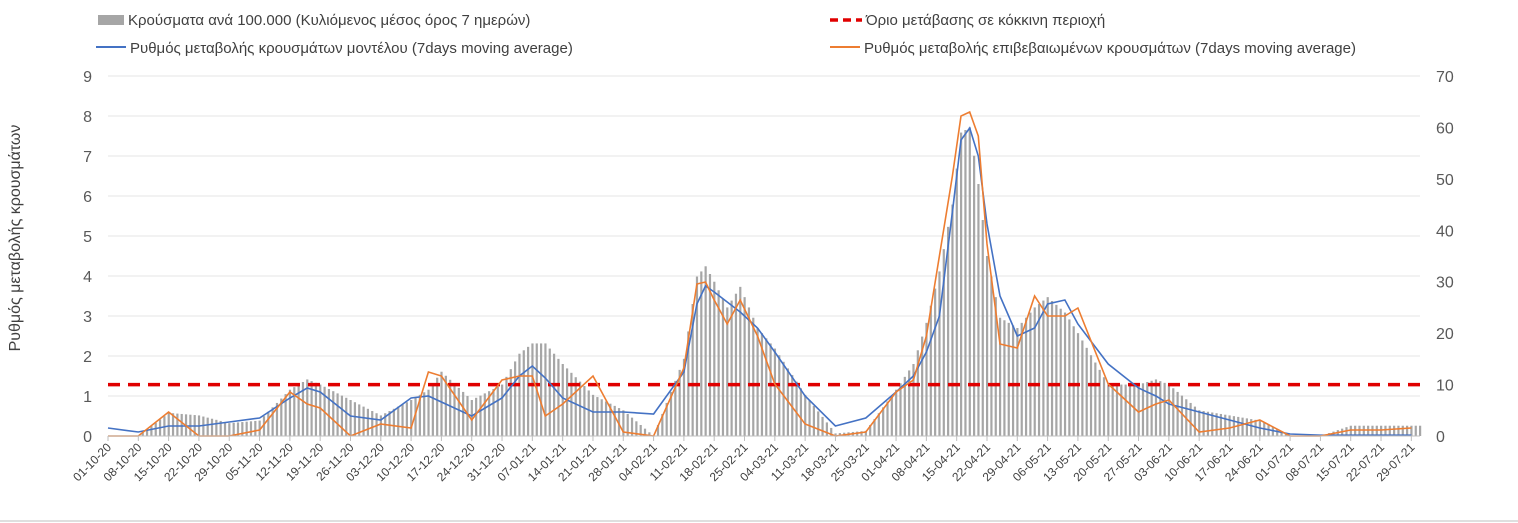 The image size is (1518, 523). What do you see at coordinates (1445, 128) in the screenshot?
I see `right-tick-label: 60` at bounding box center [1445, 128].